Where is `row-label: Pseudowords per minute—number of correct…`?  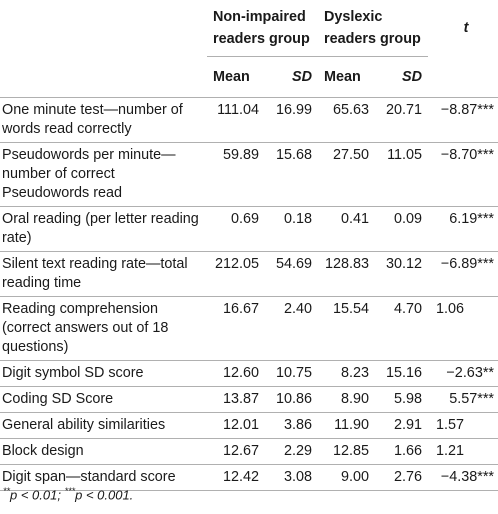
row-label: Pseudowords per minute—number of correct… is located at coordinates (103, 174).